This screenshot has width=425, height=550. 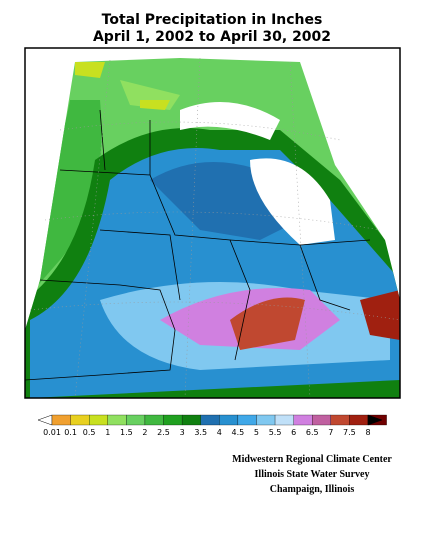 What do you see at coordinates (126, 432) in the screenshot?
I see `colorbar-label: 1.5` at bounding box center [126, 432].